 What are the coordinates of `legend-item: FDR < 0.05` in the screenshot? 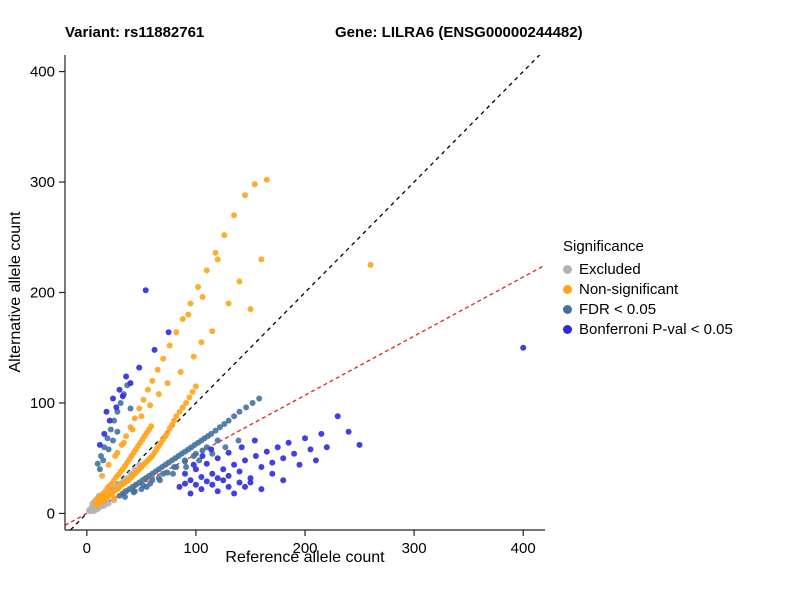 It's located at (648, 309).